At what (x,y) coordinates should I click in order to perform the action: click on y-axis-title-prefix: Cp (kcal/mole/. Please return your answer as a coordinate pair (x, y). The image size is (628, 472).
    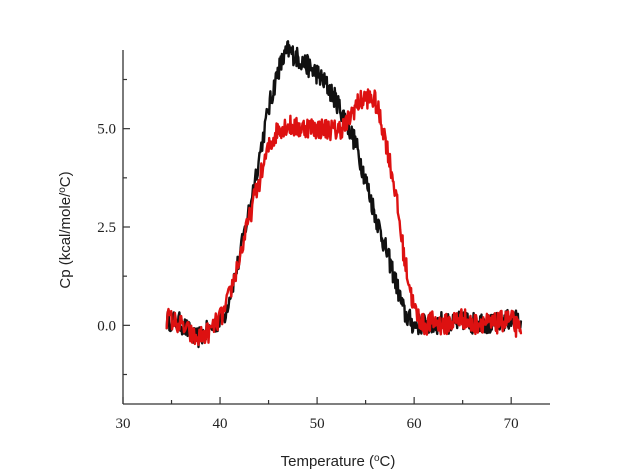
    Looking at the image, I should click on (65, 240).